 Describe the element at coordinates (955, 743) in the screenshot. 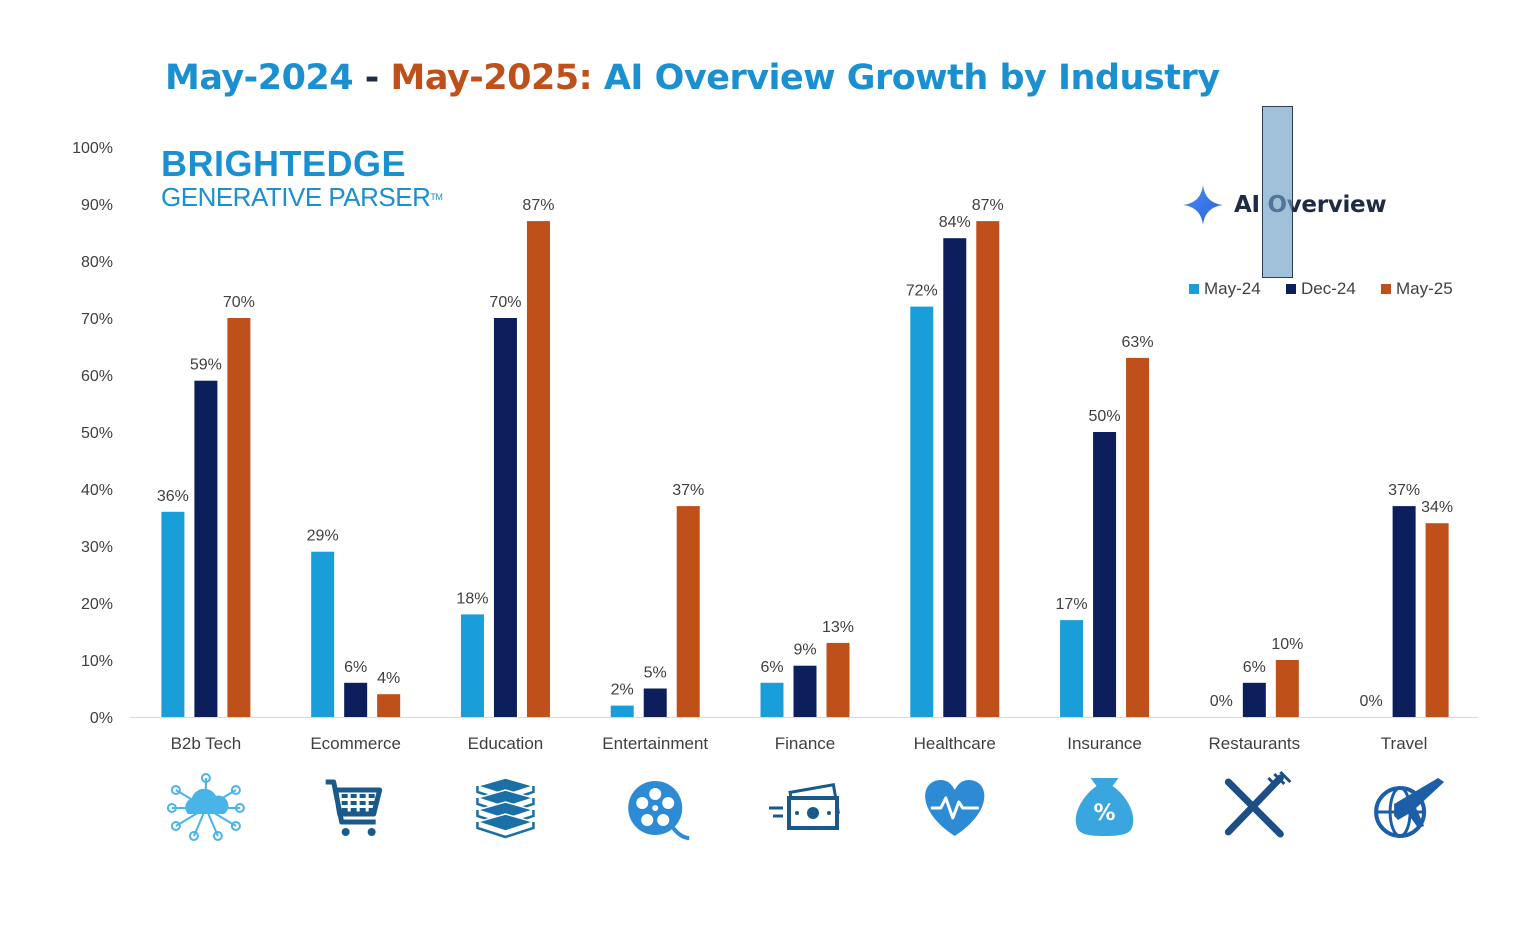

I see `category-label: Healthcare` at that location.